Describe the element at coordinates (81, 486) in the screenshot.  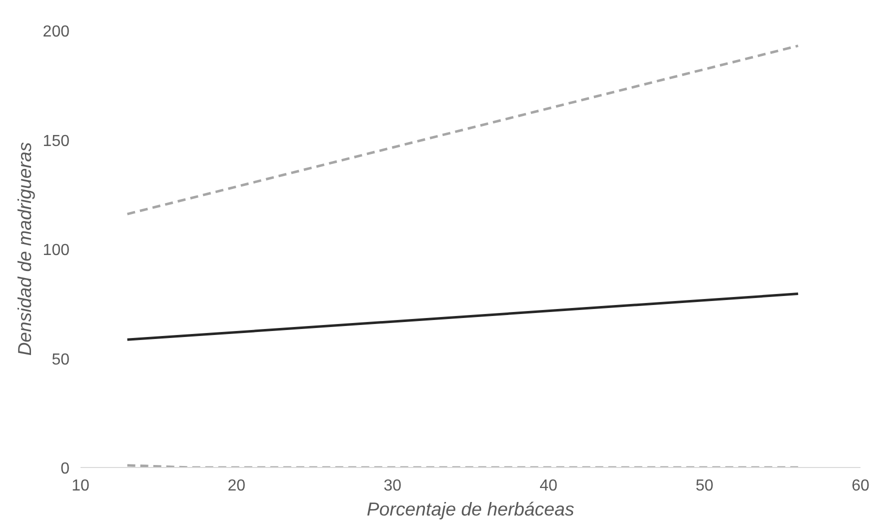
I see `x-tick-label: 10` at that location.